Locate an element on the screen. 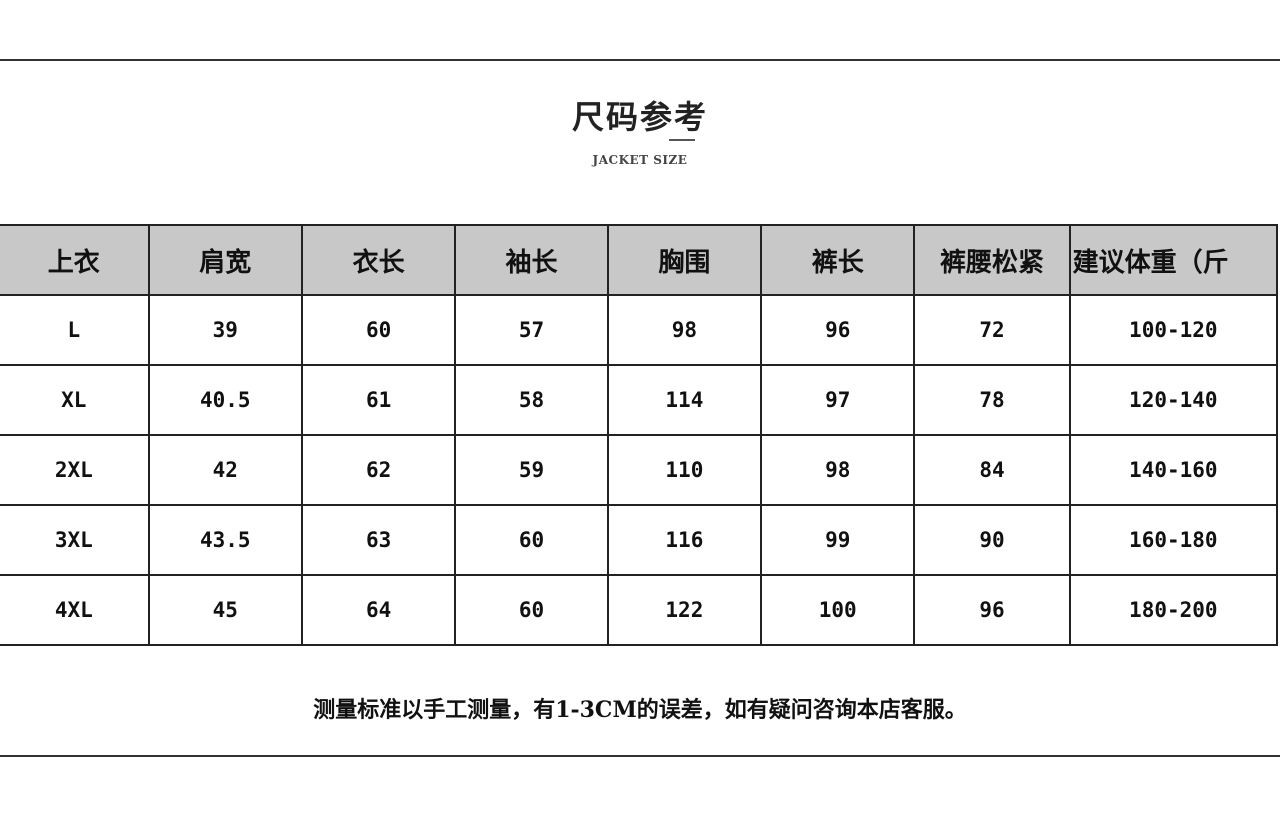 This screenshot has width=1280, height=819. table-cell: 2XL is located at coordinates (75, 470).